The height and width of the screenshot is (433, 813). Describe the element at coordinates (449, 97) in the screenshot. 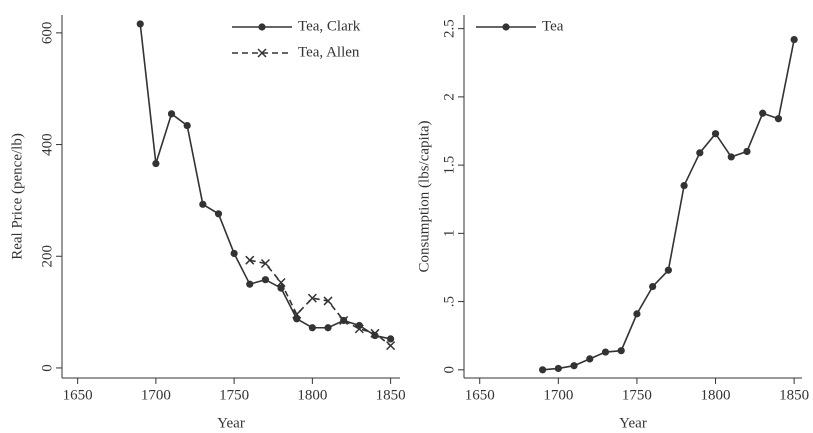

I see `y-tick-label: 2` at that location.